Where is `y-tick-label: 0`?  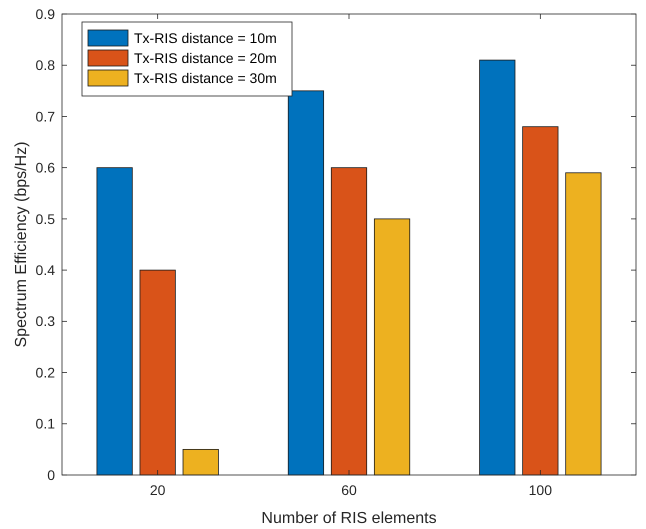
y-tick-label: 0 is located at coordinates (51, 474).